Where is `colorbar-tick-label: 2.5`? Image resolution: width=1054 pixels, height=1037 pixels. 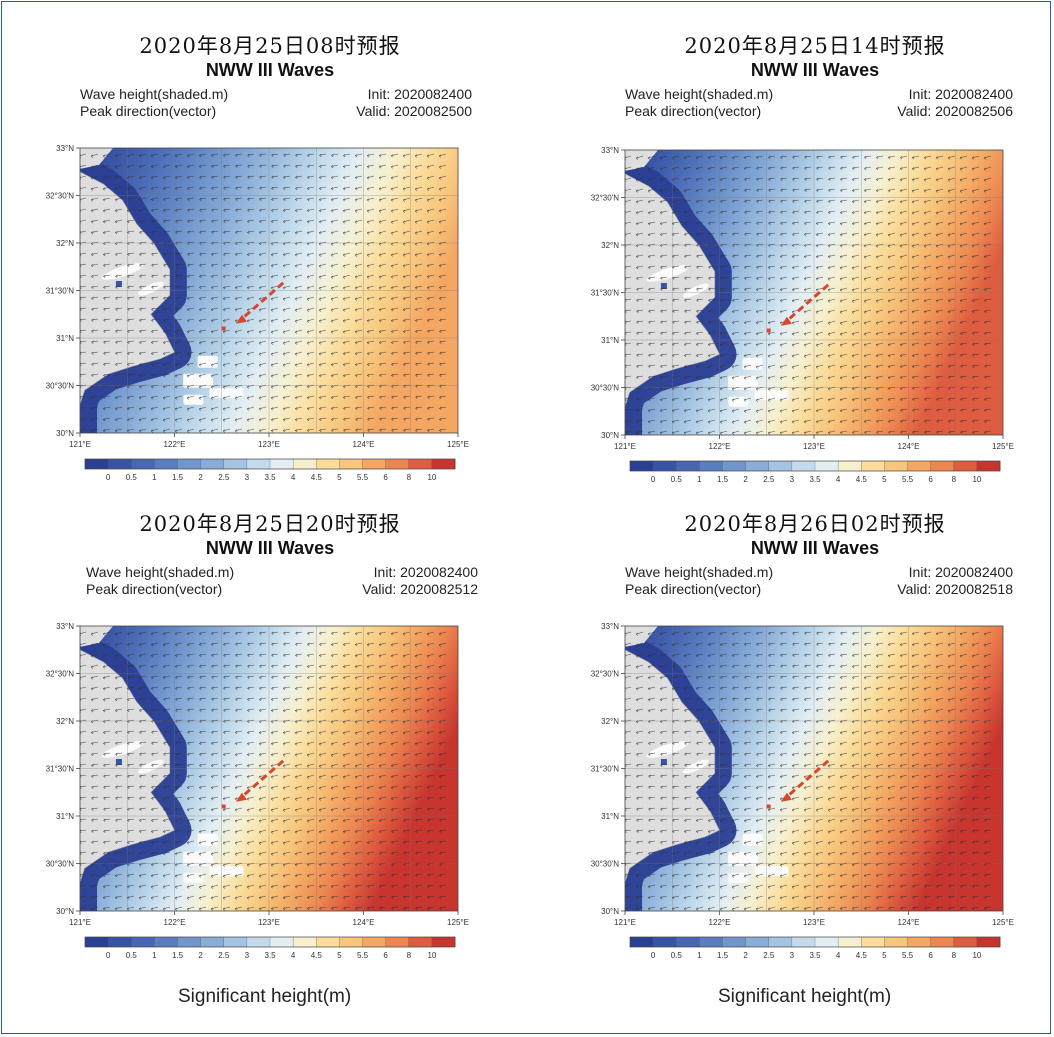
colorbar-tick-label: 2.5 is located at coordinates (224, 477).